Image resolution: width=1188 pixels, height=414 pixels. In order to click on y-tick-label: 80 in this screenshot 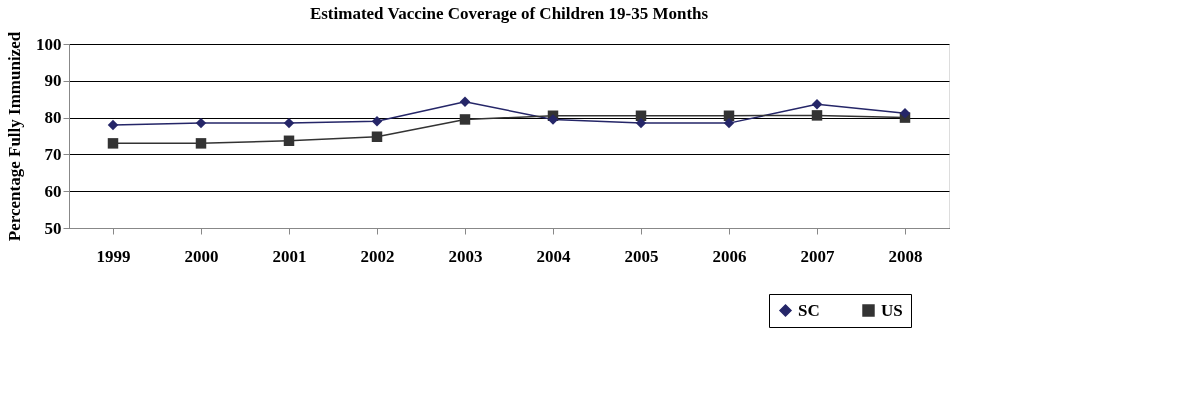, I will do `click(53, 118)`.